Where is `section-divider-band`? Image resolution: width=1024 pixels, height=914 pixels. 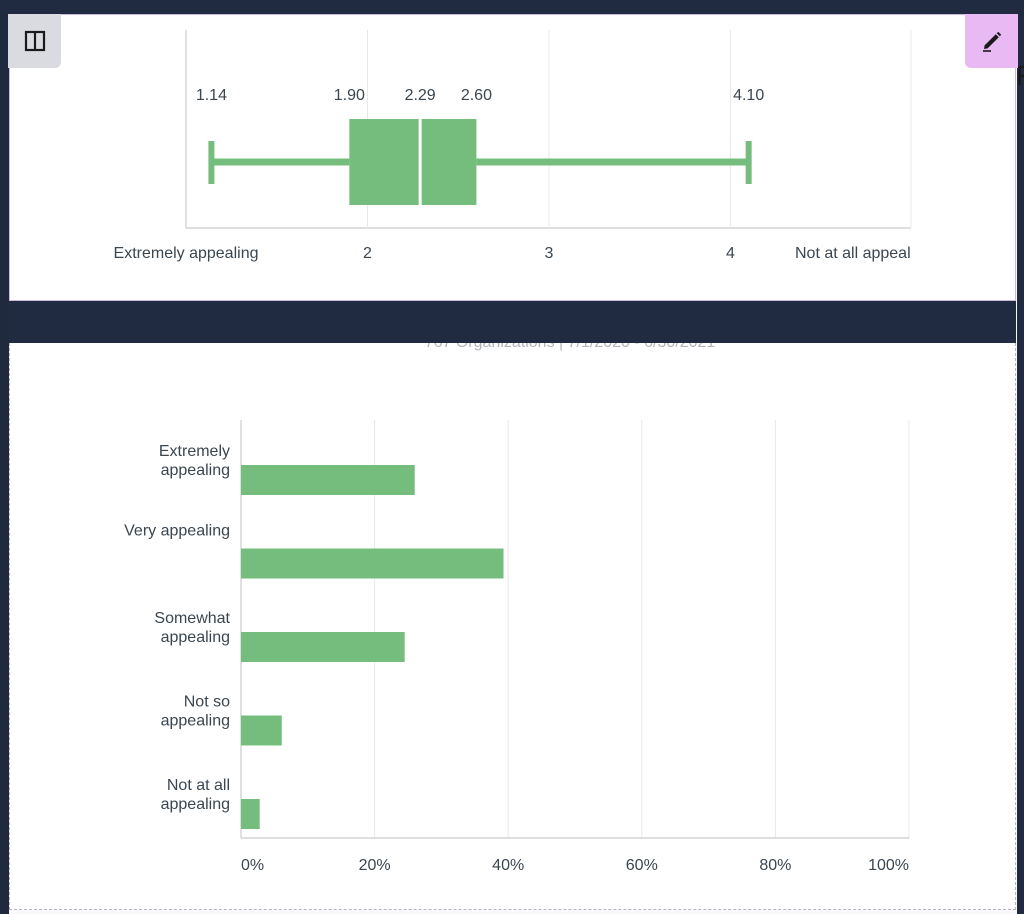 section-divider-band is located at coordinates (512, 322).